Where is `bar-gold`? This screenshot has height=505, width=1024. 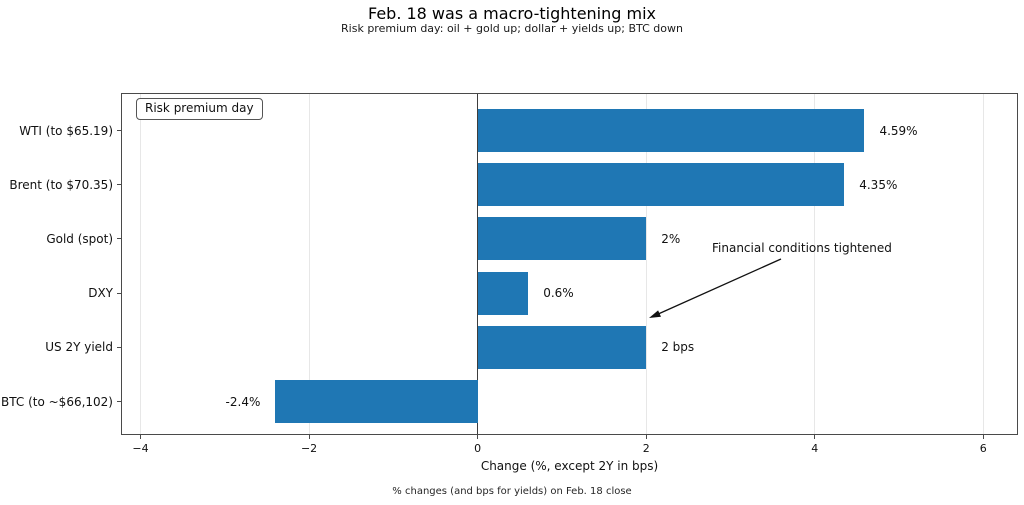
bar-gold is located at coordinates (562, 239).